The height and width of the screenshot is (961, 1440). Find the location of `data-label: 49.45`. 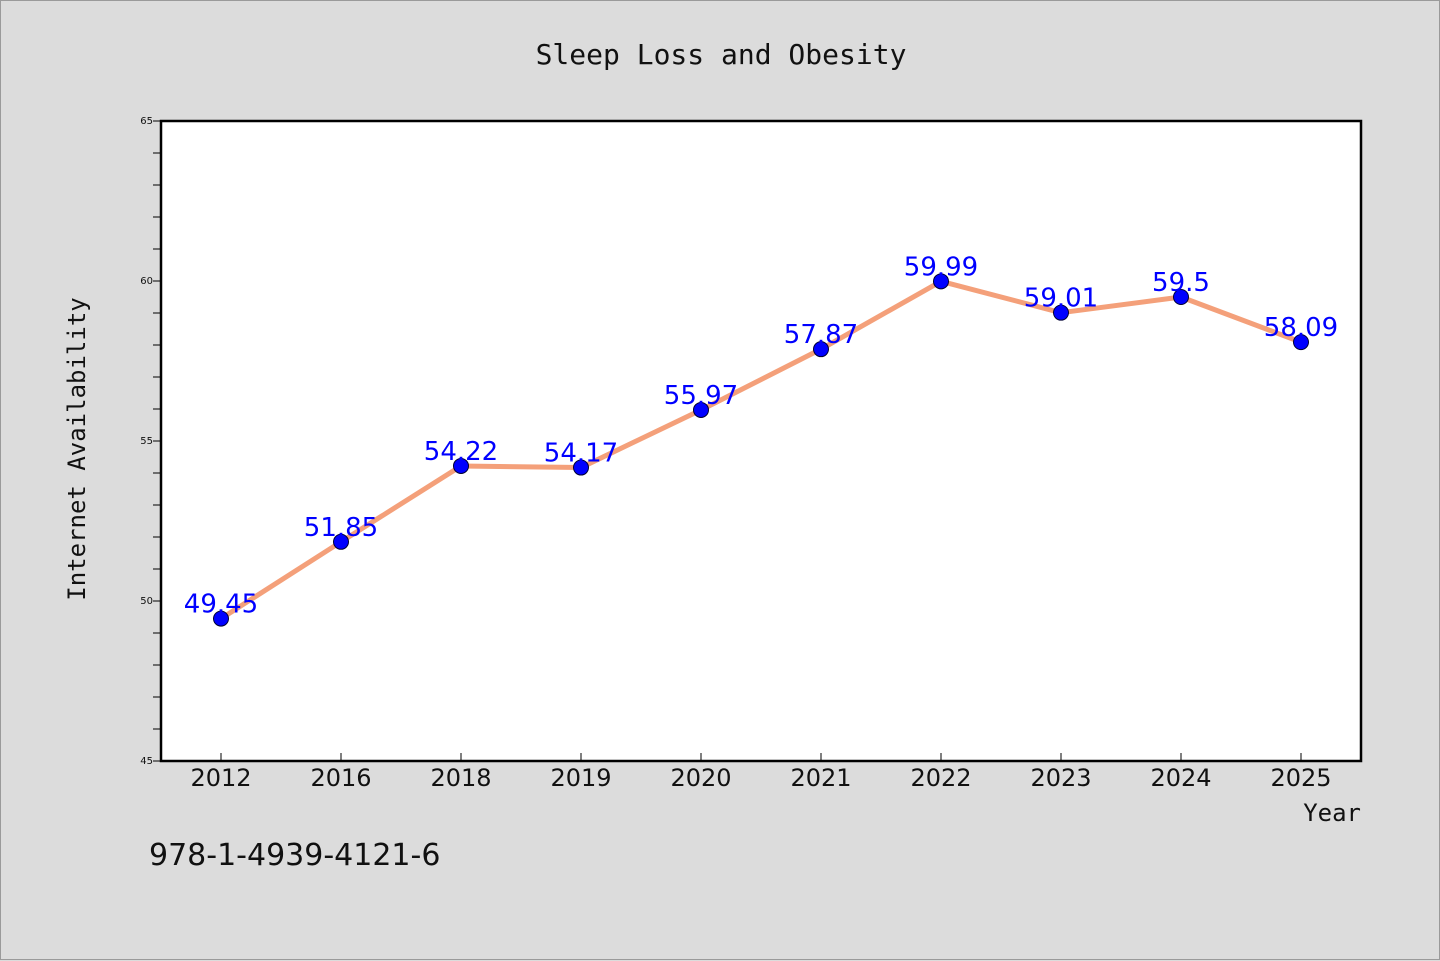

data-label: 49.45 is located at coordinates (221, 605).